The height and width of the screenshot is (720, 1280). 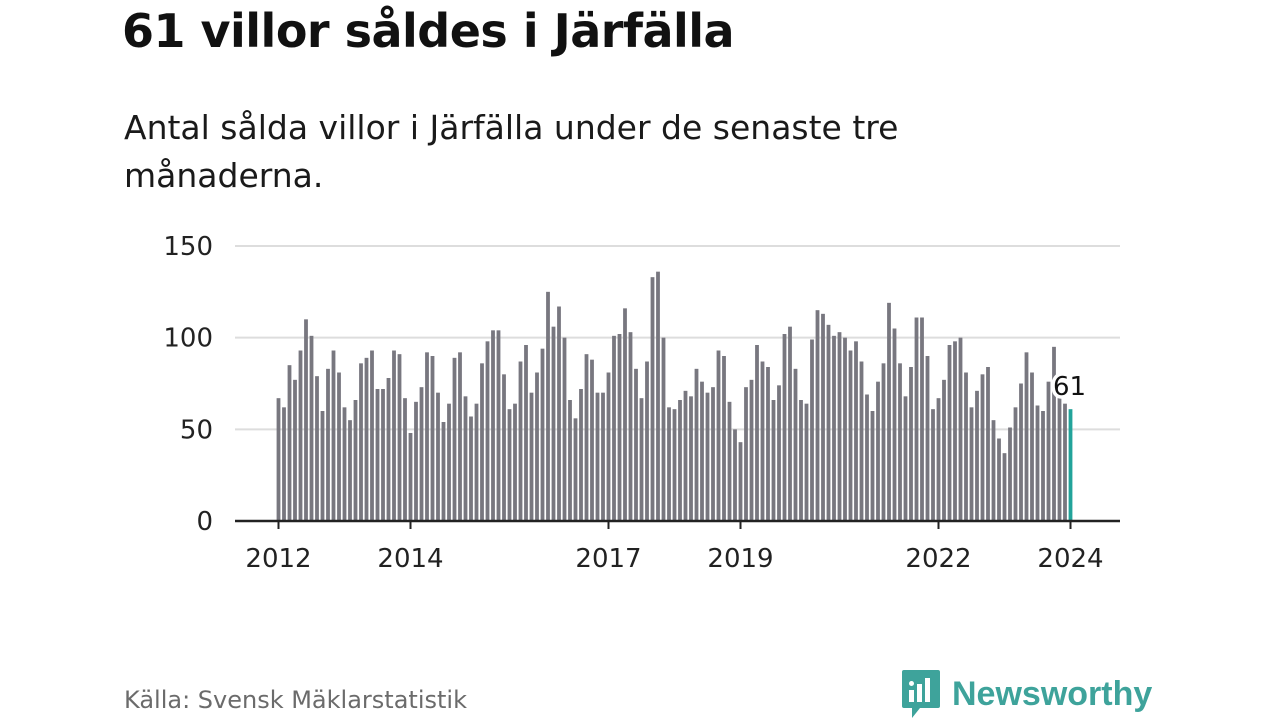 I want to click on brand-name: Newsworthy, so click(x=1052, y=693).